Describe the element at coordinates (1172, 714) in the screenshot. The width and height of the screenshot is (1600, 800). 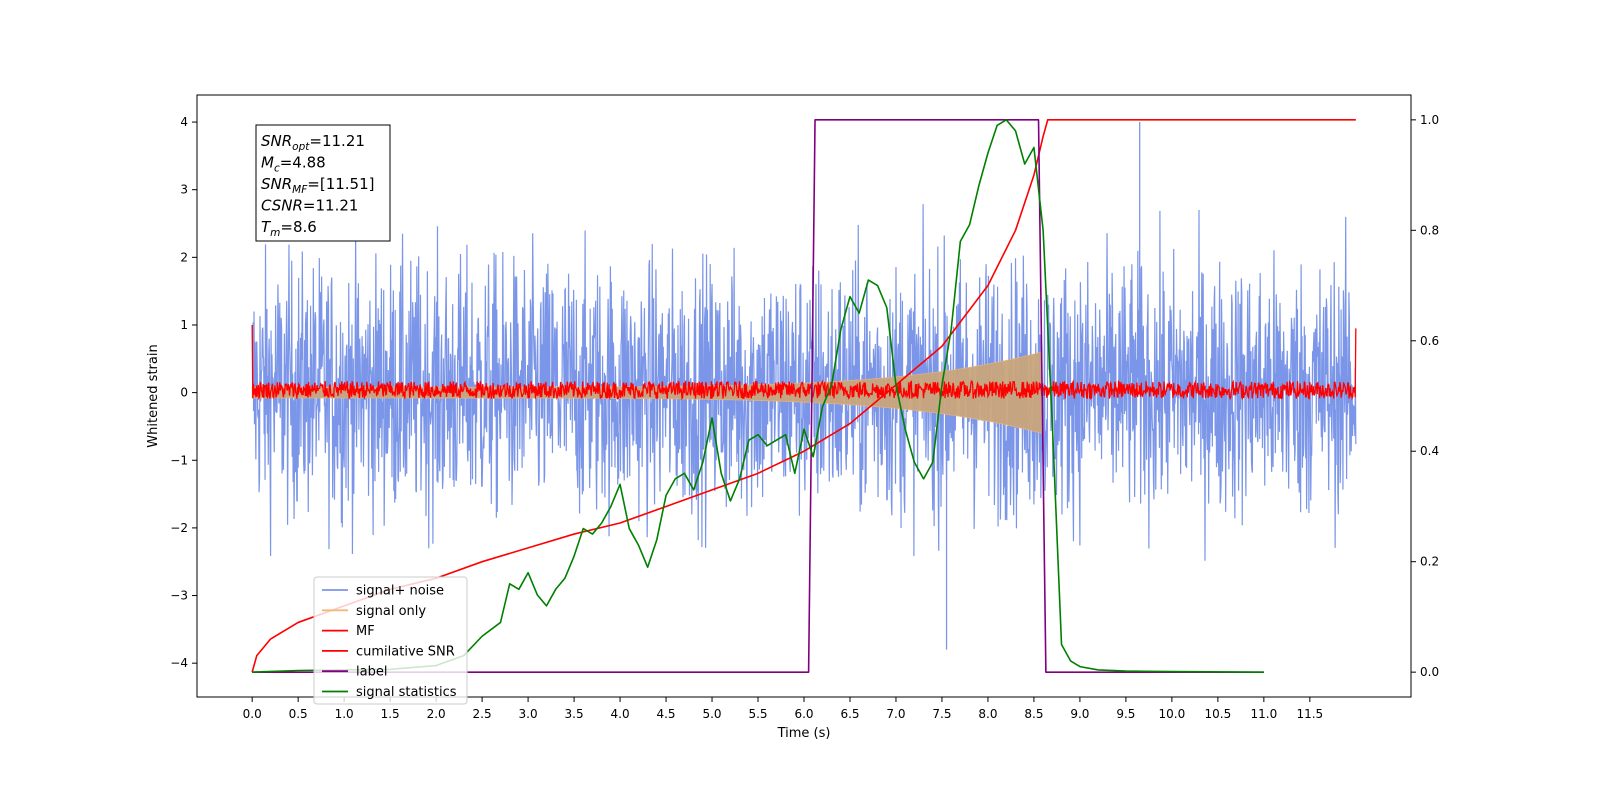
I see `x-tick-label: 10.0` at that location.